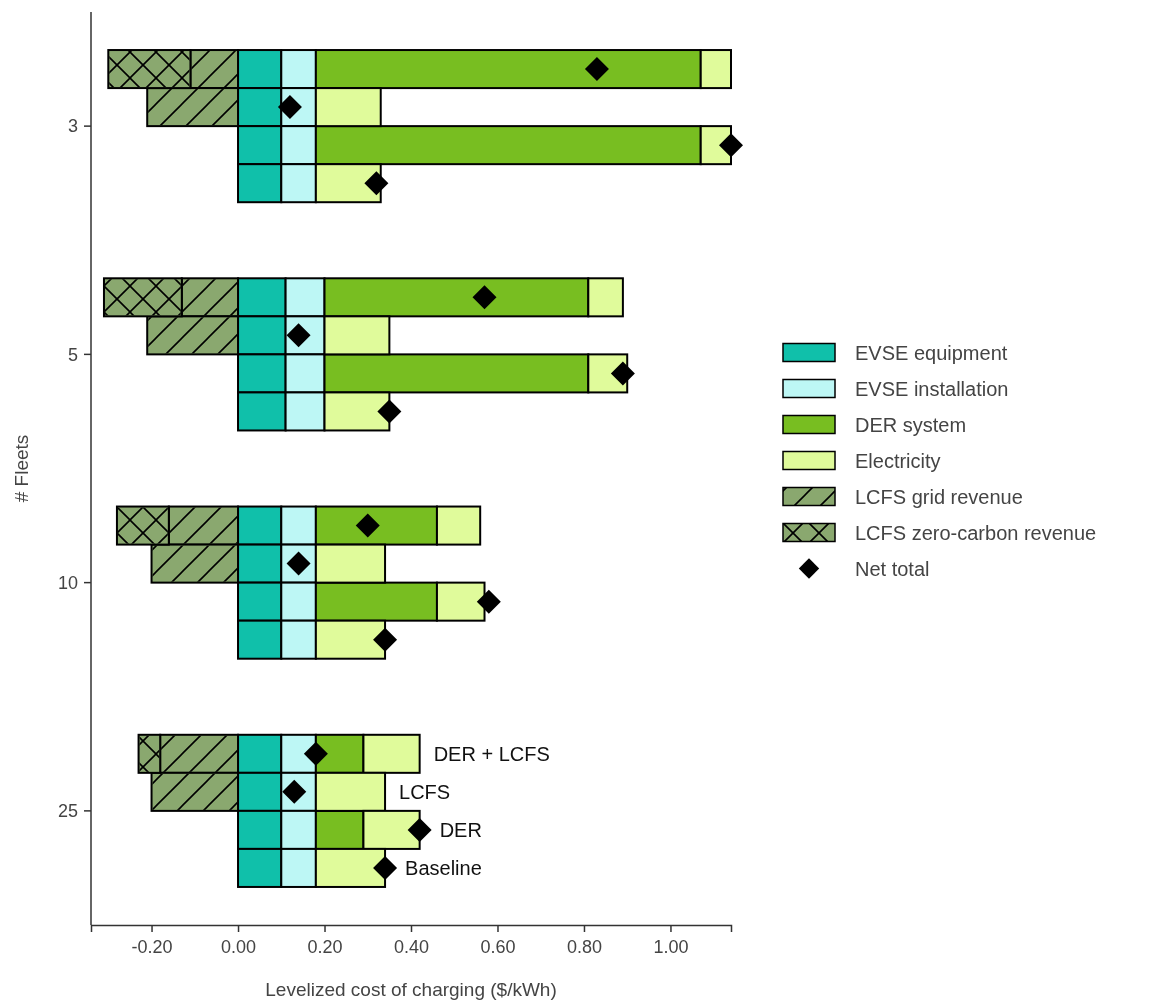  What do you see at coordinates (67, 811) in the screenshot?
I see `text: 25` at bounding box center [67, 811].